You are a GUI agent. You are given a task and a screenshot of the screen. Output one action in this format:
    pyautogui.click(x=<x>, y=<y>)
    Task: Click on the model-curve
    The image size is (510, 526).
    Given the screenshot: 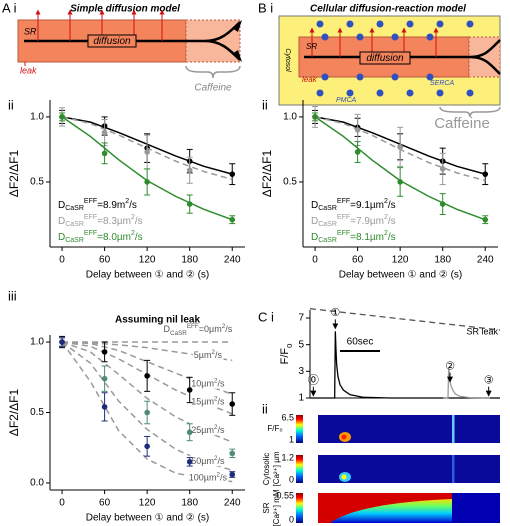 What is the action you would take?
    pyautogui.click(x=147, y=412)
    